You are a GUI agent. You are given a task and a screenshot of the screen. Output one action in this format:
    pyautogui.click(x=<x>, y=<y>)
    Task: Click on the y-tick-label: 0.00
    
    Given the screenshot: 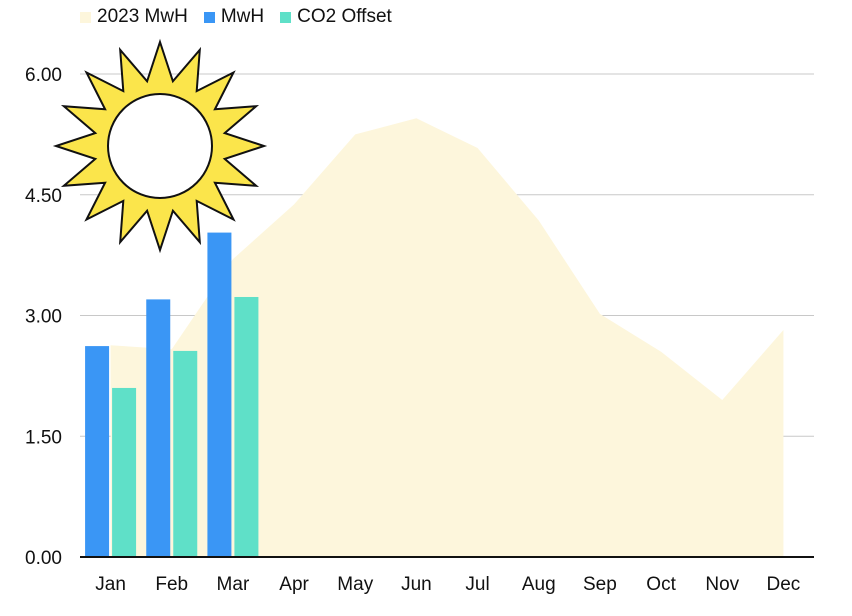 What is the action you would take?
    pyautogui.click(x=43, y=558)
    